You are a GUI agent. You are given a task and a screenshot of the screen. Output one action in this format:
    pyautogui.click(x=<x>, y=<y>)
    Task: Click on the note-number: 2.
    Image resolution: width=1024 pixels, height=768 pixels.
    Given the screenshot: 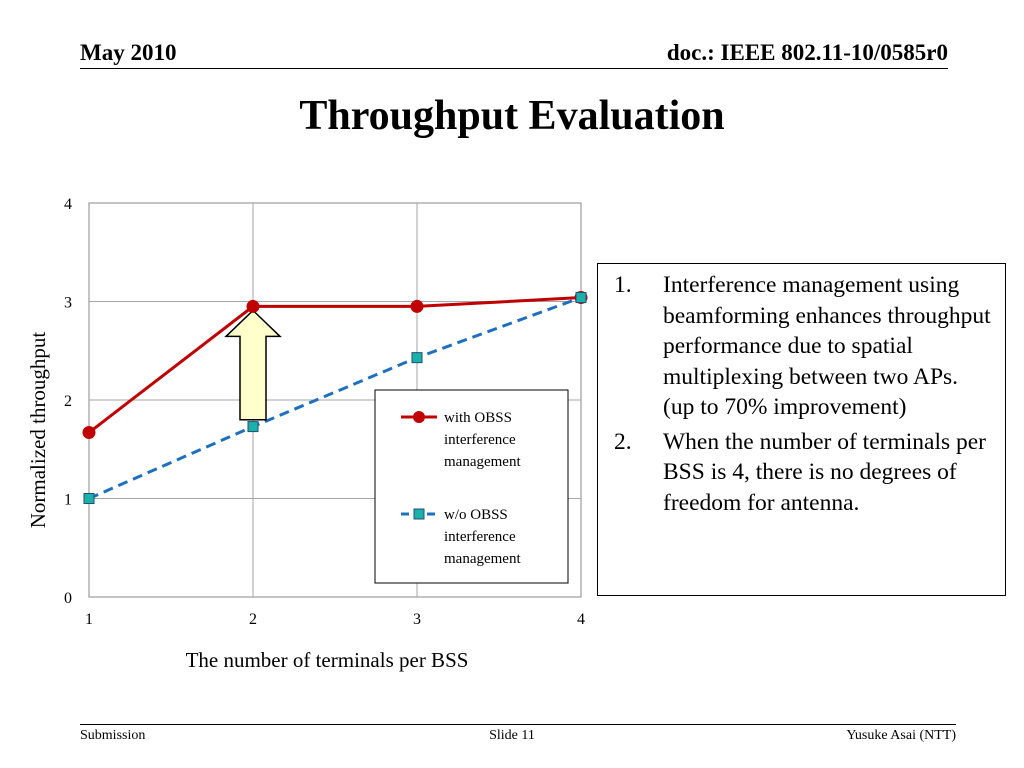 What is the action you would take?
    pyautogui.click(x=623, y=441)
    